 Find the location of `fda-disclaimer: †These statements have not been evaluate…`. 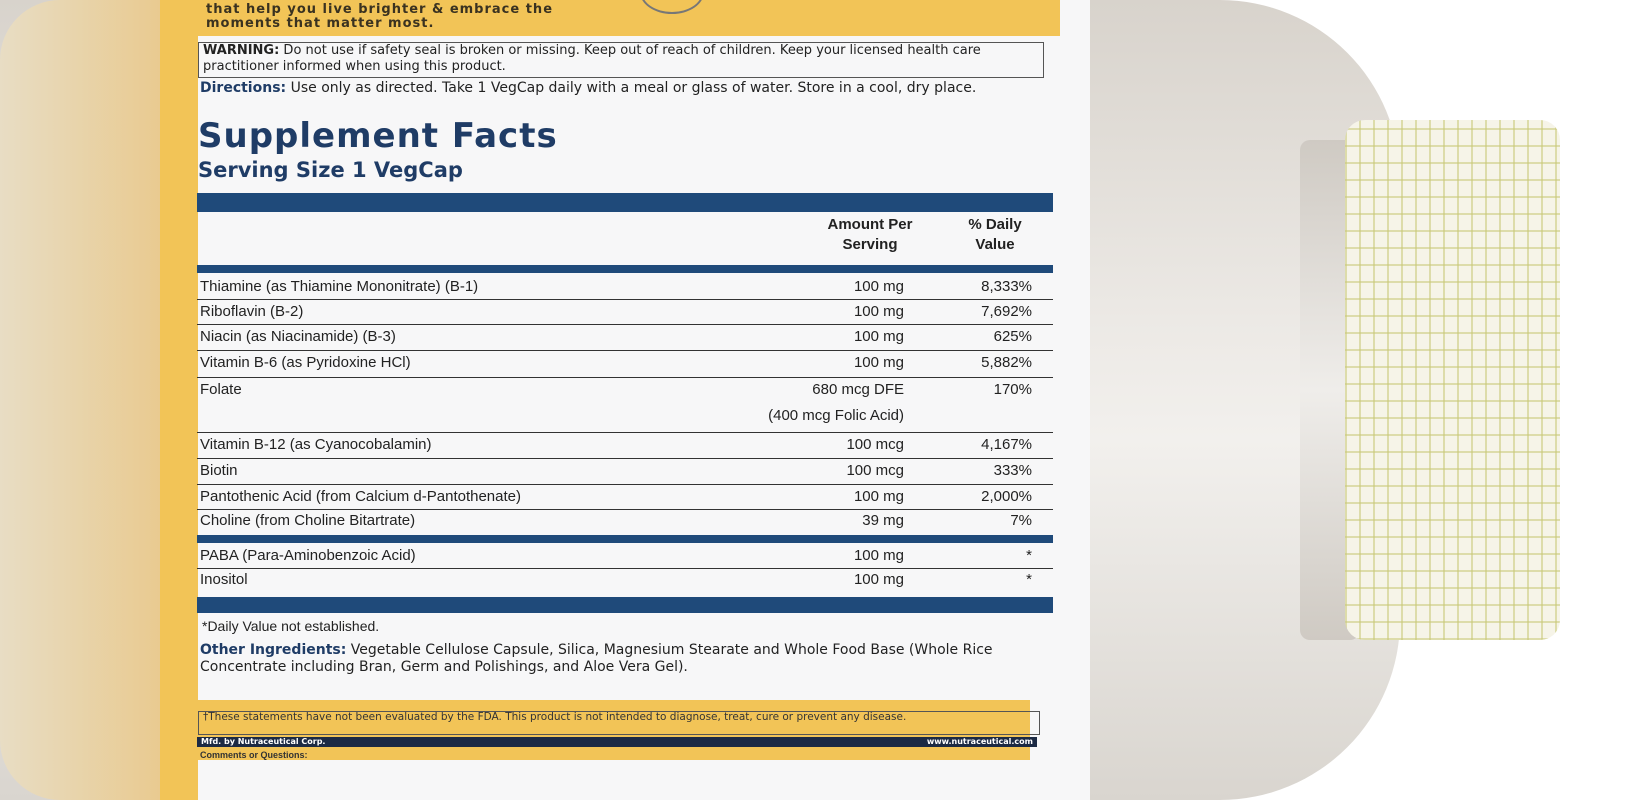

fda-disclaimer: †These statements have not been evaluate… is located at coordinates (619, 723).